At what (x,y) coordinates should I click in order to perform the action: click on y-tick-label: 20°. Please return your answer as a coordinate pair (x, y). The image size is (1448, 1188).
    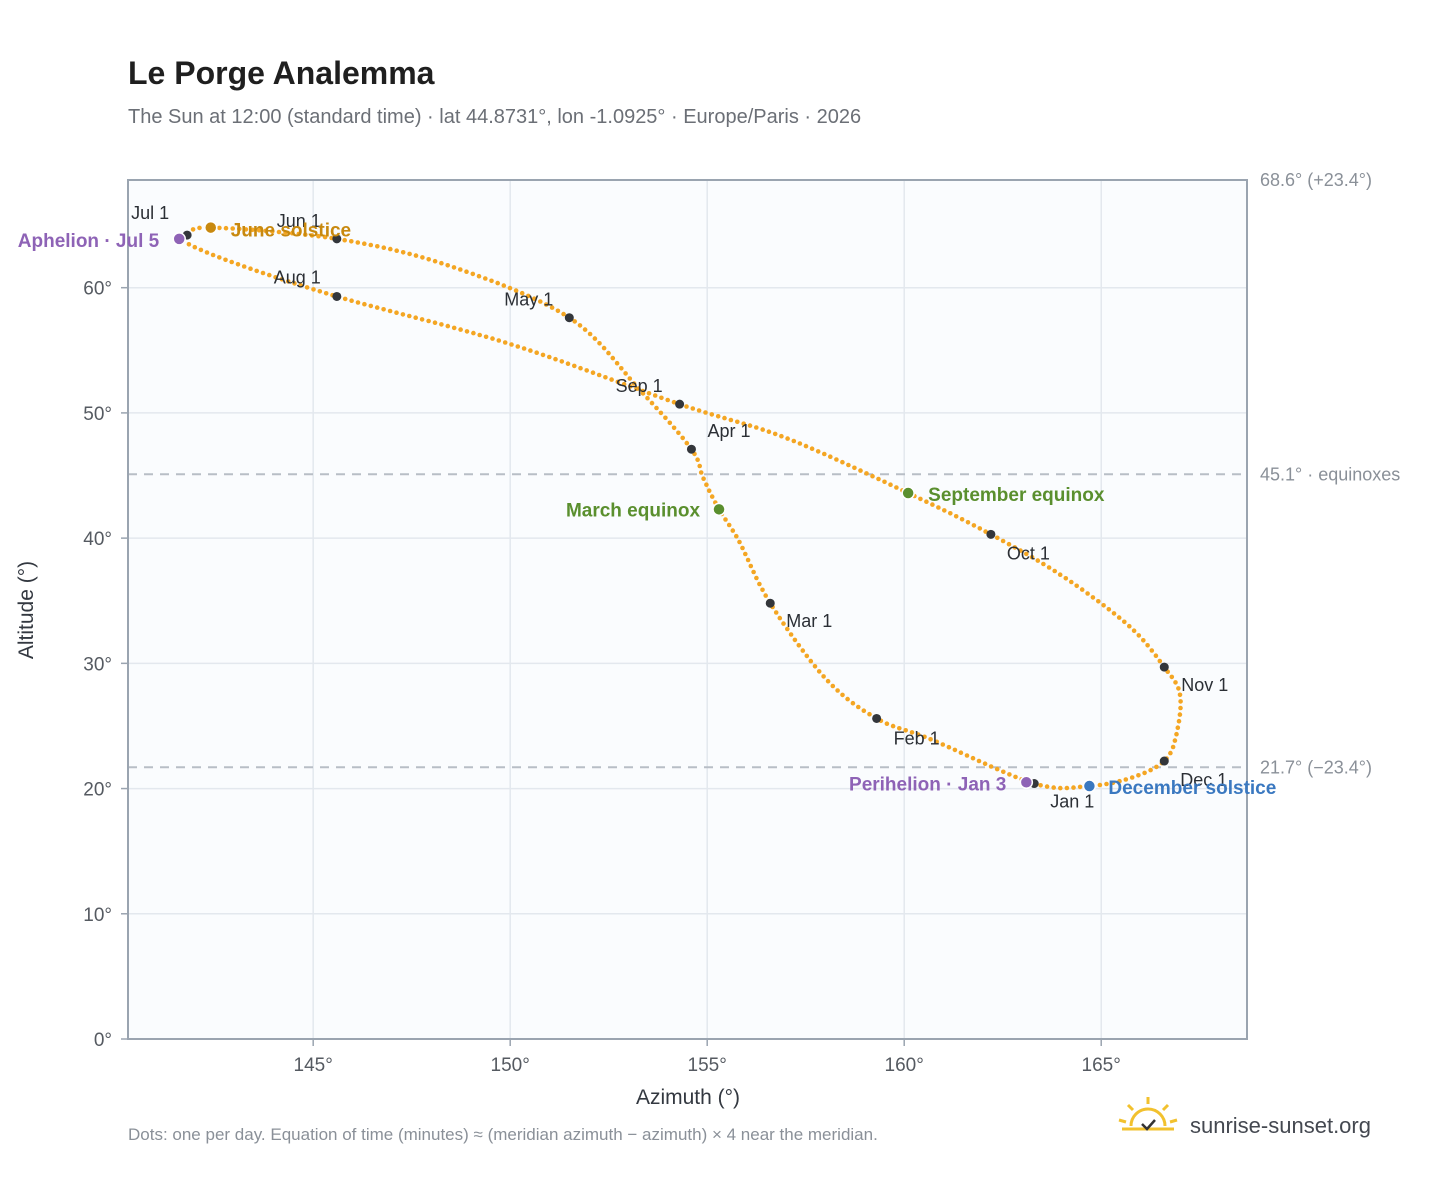
    Looking at the image, I should click on (97, 790).